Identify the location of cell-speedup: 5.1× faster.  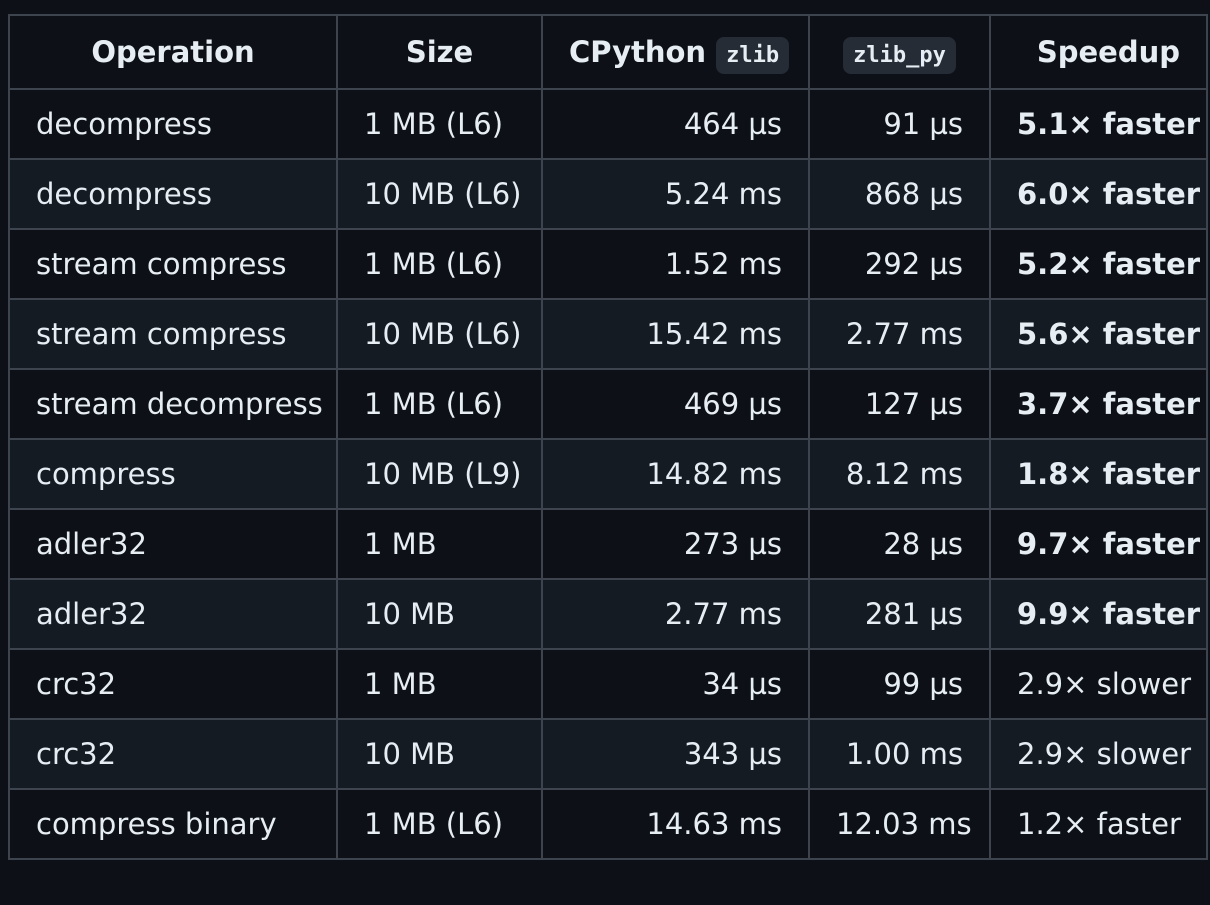
(1098, 124).